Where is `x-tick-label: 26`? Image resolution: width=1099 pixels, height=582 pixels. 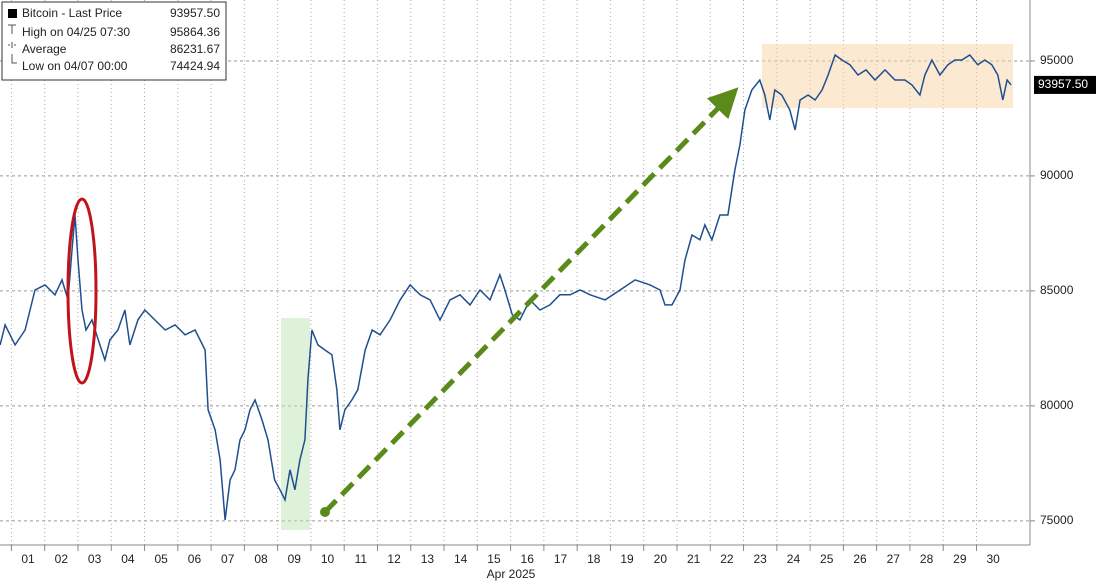 x-tick-label: 26 is located at coordinates (860, 559).